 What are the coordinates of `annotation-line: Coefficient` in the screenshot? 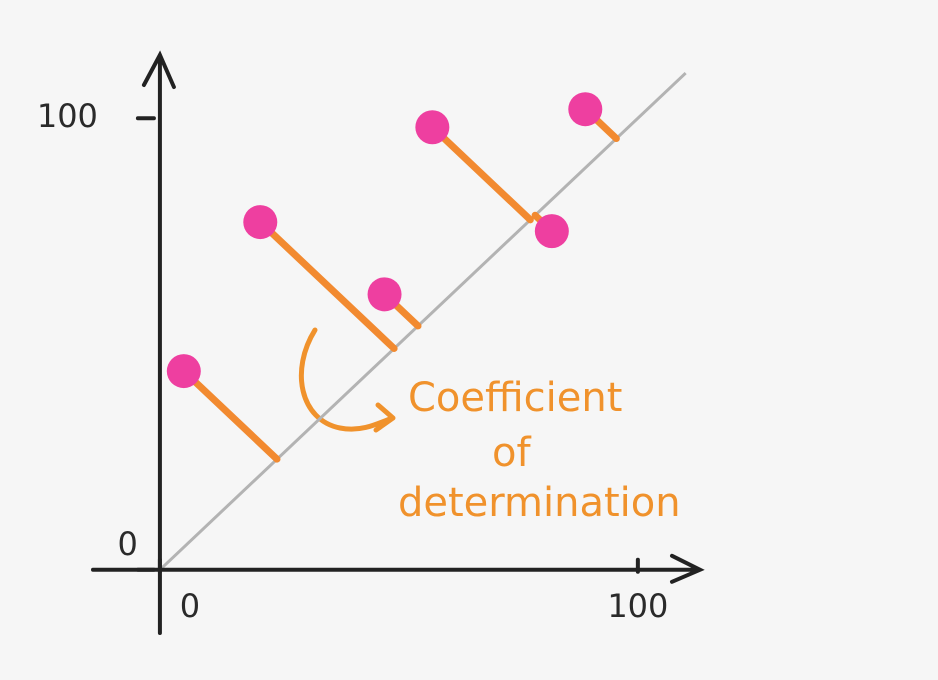 It's located at (515, 398).